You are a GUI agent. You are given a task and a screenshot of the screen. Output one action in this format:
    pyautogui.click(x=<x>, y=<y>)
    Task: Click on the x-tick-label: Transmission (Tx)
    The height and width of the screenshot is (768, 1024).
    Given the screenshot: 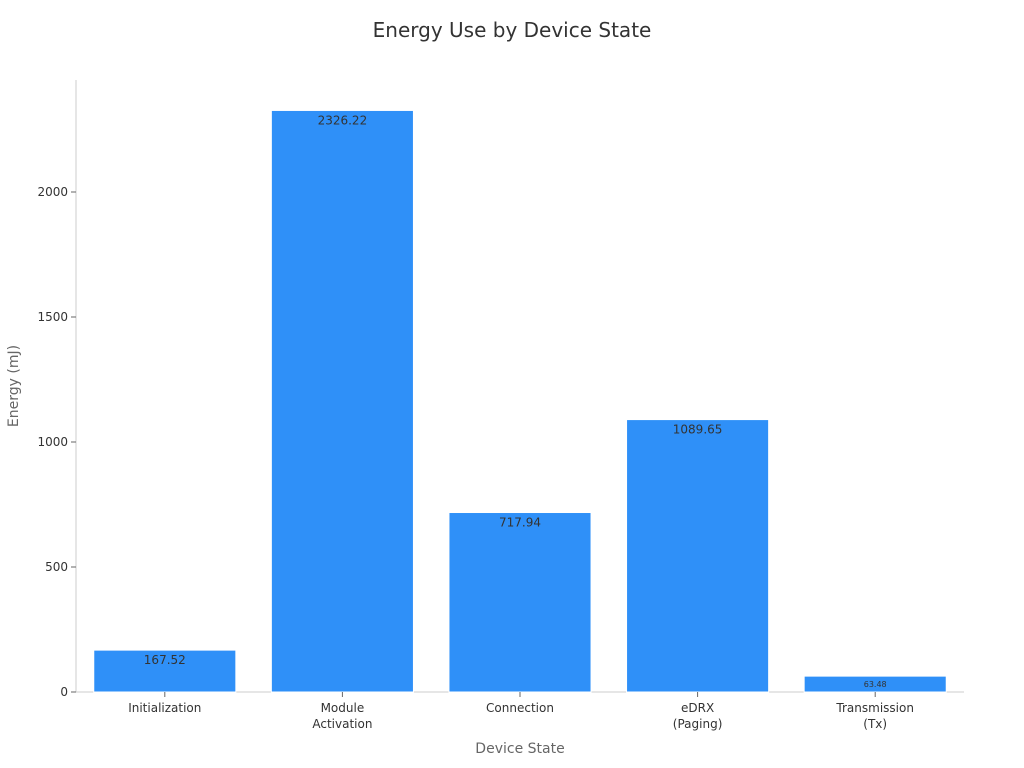 What is the action you would take?
    pyautogui.click(x=874, y=716)
    